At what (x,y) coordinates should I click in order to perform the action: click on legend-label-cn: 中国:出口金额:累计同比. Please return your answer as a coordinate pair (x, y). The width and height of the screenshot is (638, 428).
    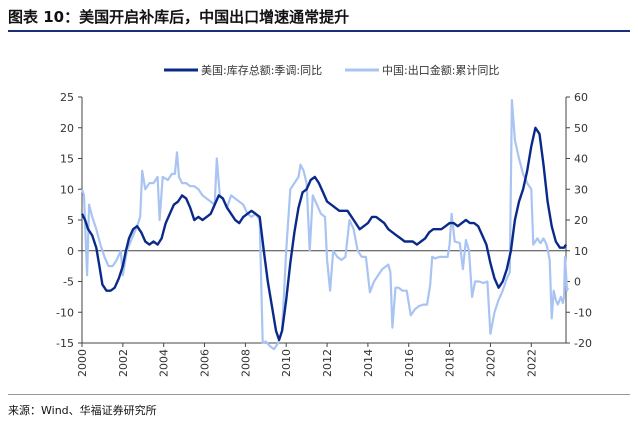
    Looking at the image, I should click on (440, 70).